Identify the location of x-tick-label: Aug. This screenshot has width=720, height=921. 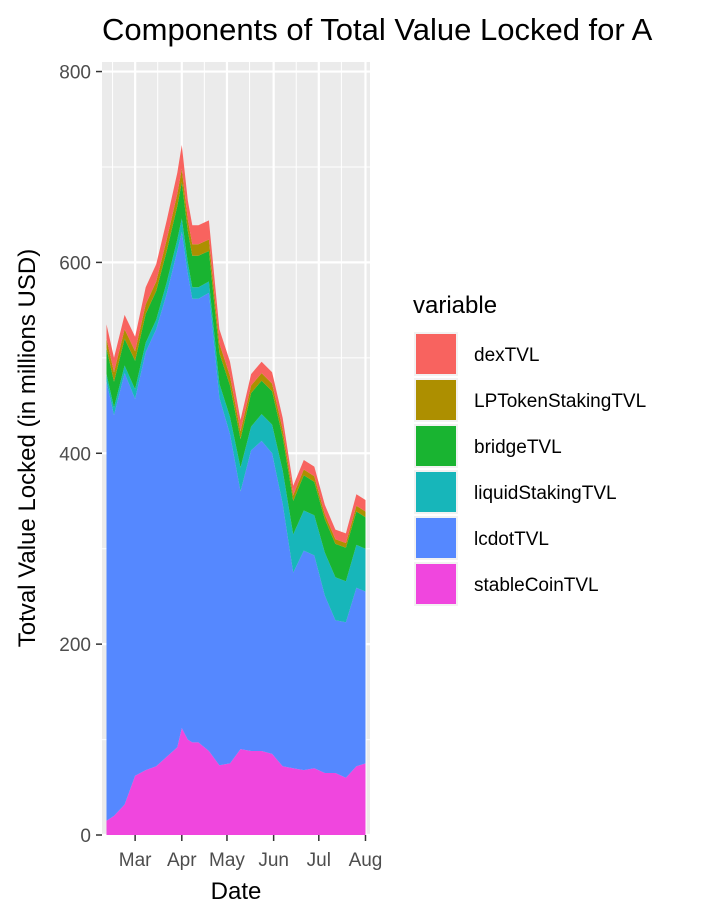
(366, 860).